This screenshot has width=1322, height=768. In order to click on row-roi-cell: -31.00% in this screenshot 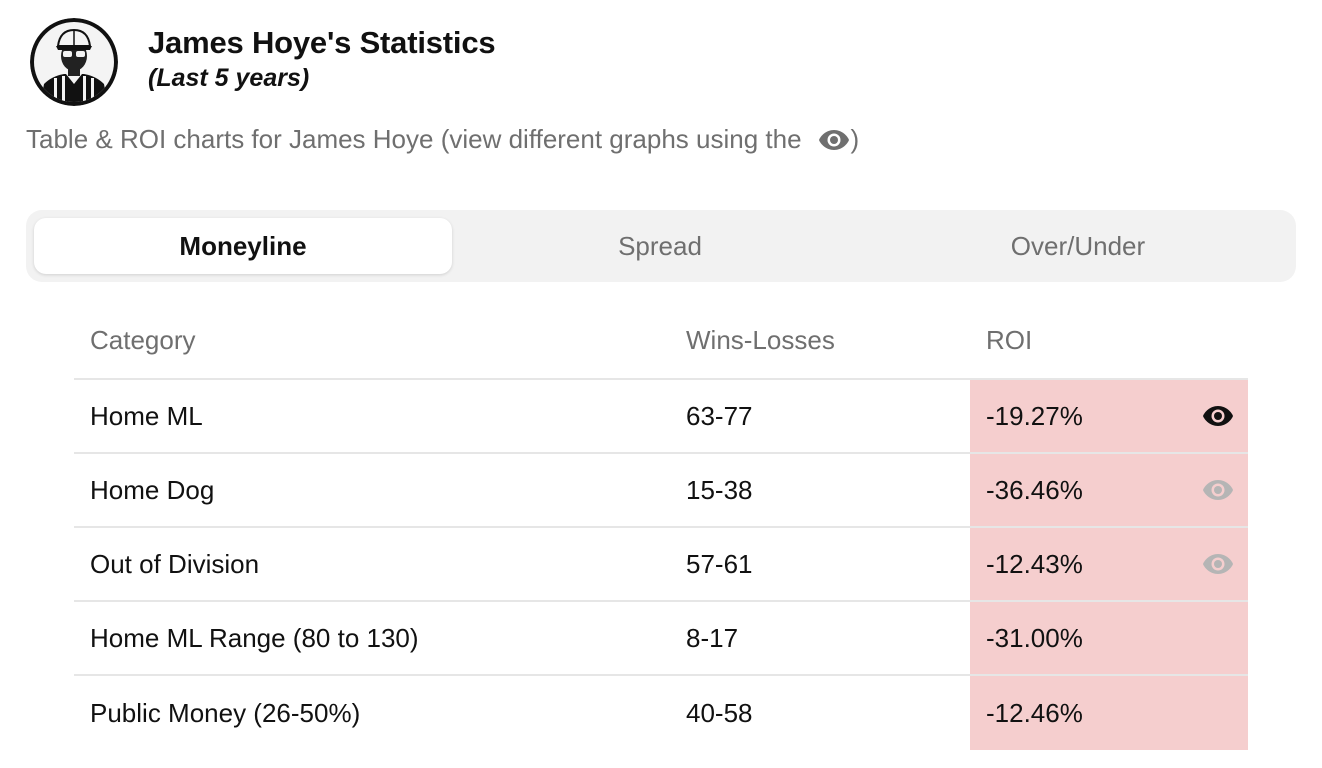, I will do `click(1109, 638)`.